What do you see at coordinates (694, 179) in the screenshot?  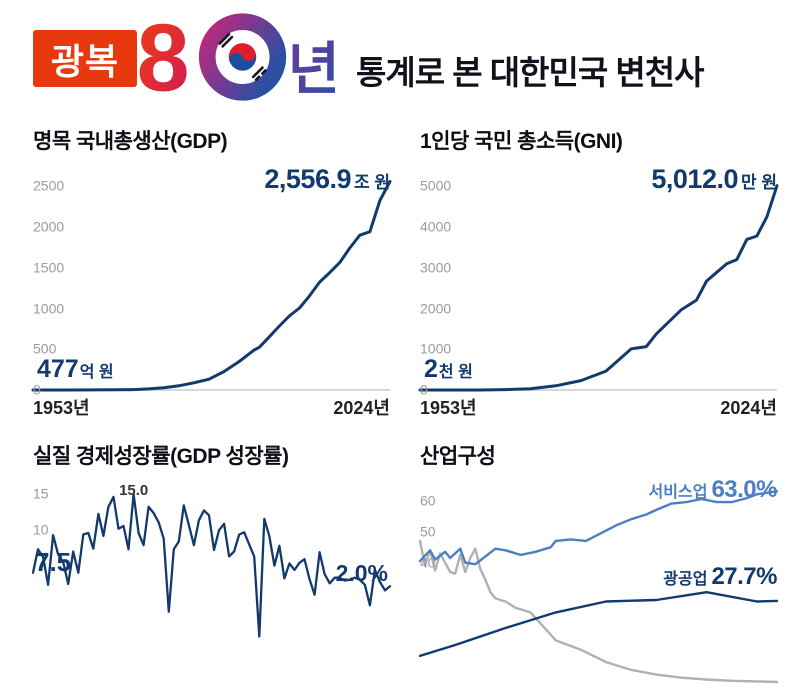 I see `gni-latest-value: 5,012.0` at bounding box center [694, 179].